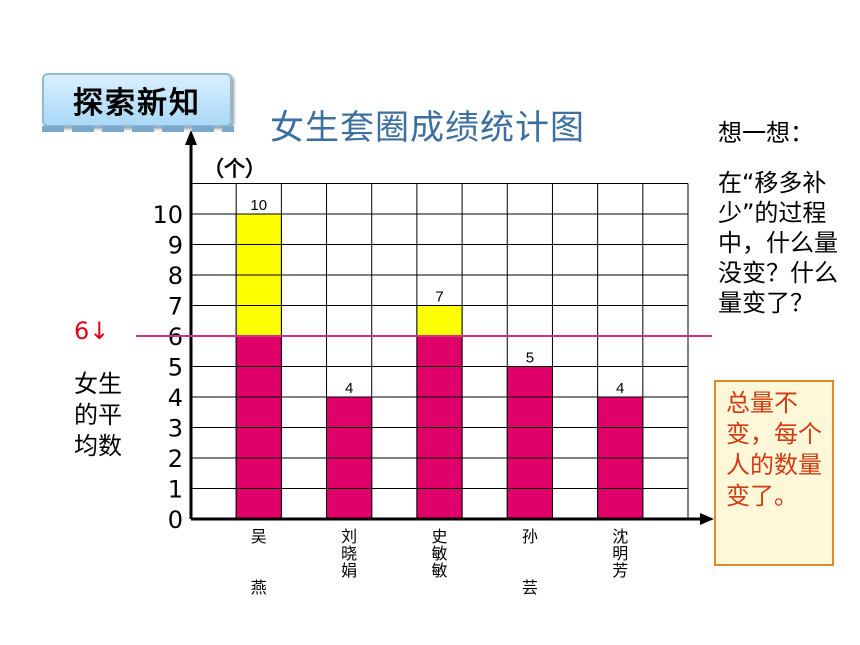 The height and width of the screenshot is (645, 860). What do you see at coordinates (175, 520) in the screenshot?
I see `y-tick-label: 0` at bounding box center [175, 520].